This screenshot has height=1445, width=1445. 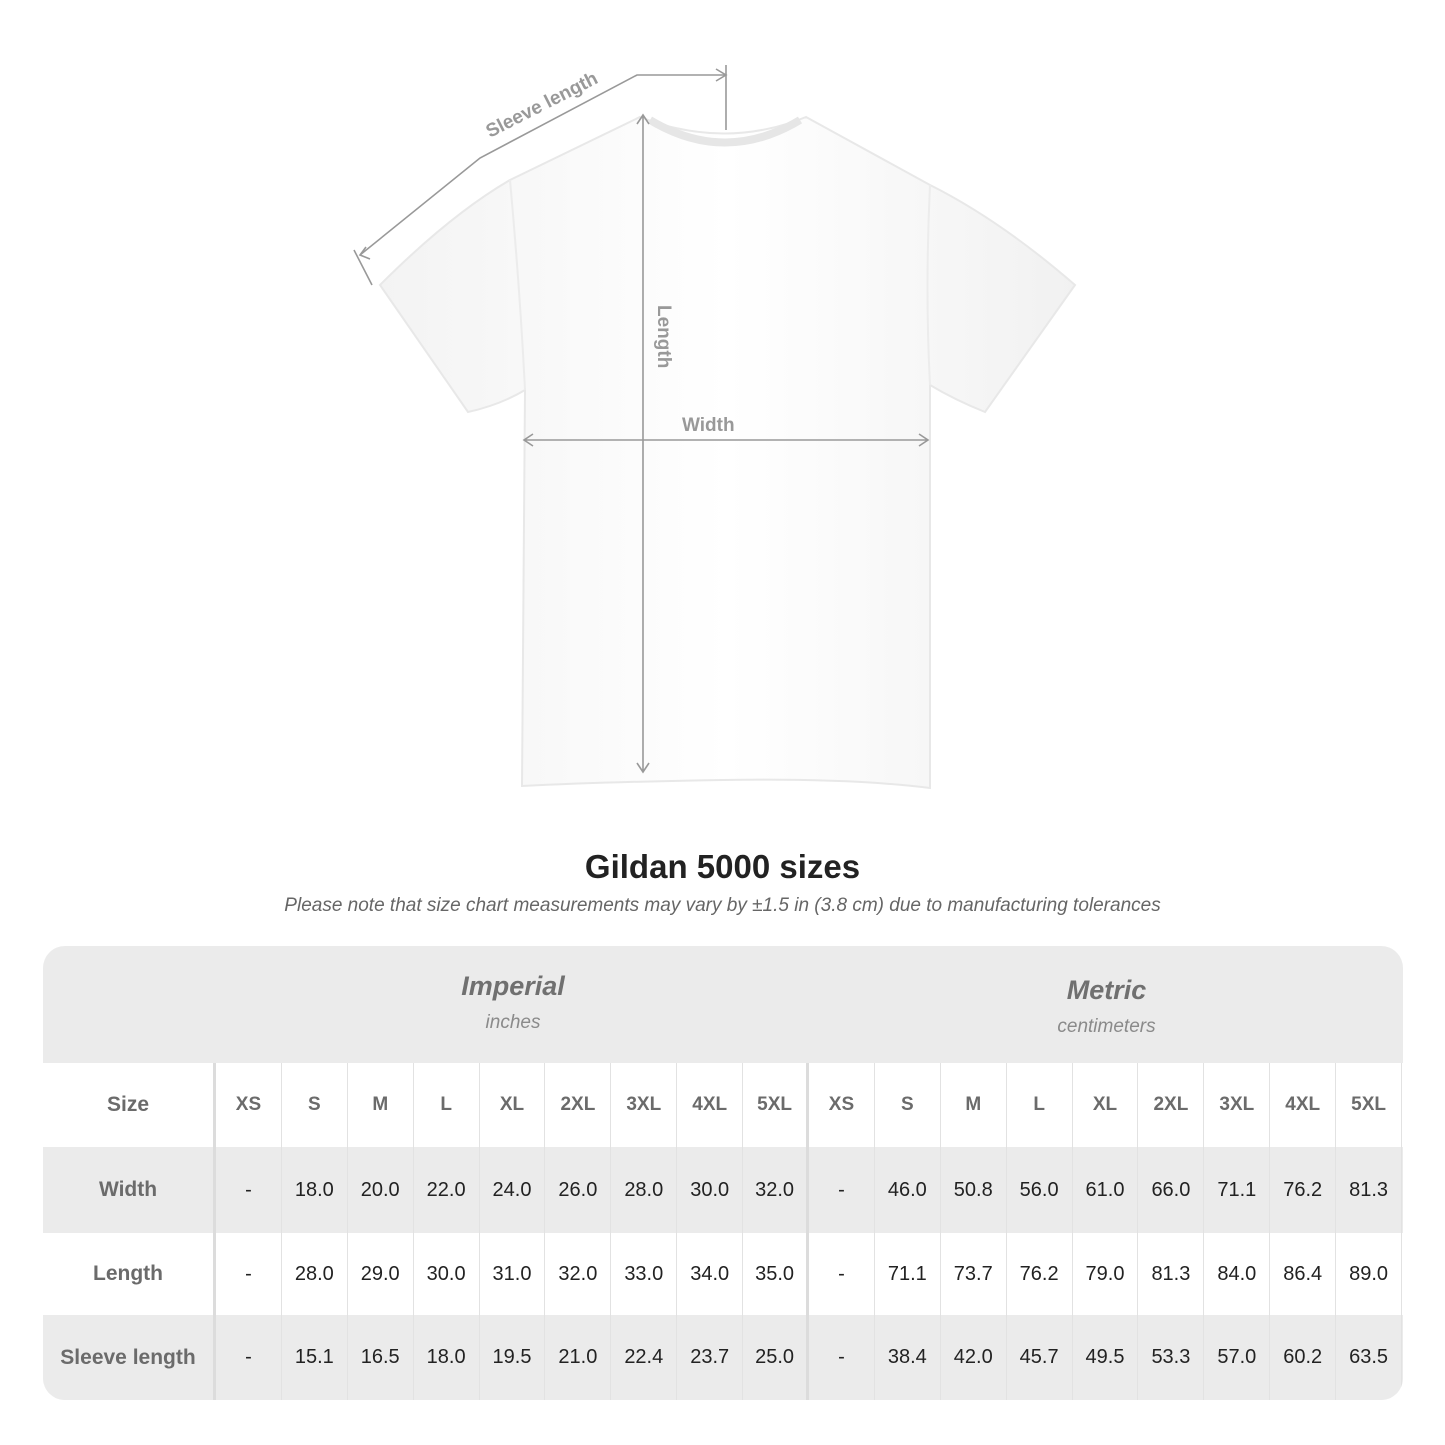 What do you see at coordinates (776, 1274) in the screenshot?
I see `imperial-value-cell: 35.0` at bounding box center [776, 1274].